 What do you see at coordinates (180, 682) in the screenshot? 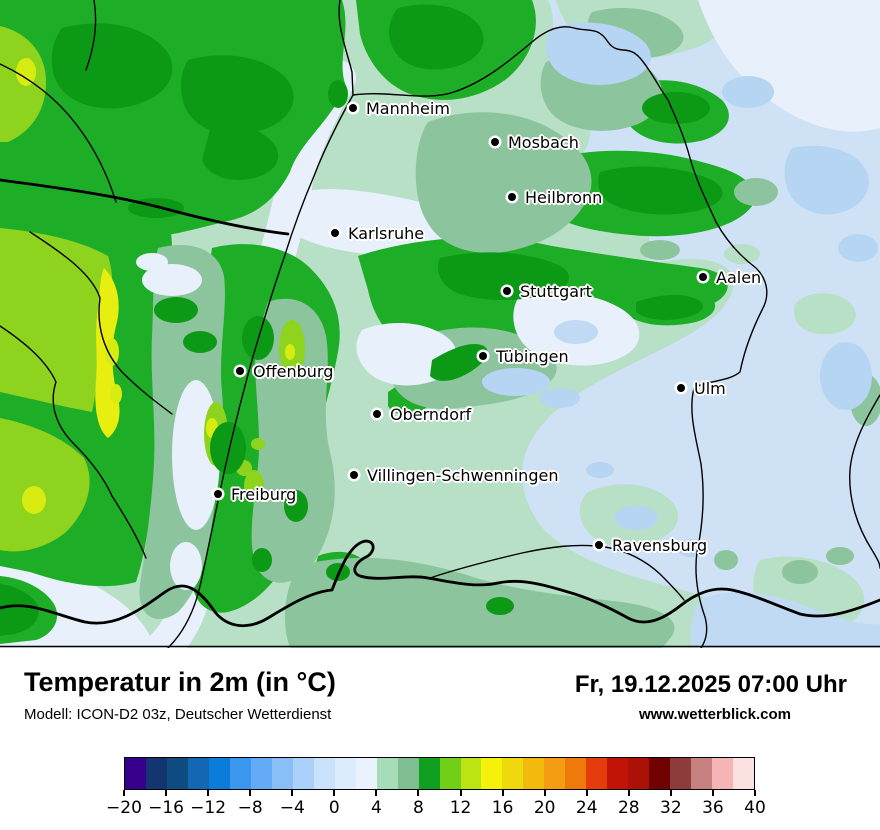
I see `page-title: Temperatur in 2m (in °C)` at bounding box center [180, 682].